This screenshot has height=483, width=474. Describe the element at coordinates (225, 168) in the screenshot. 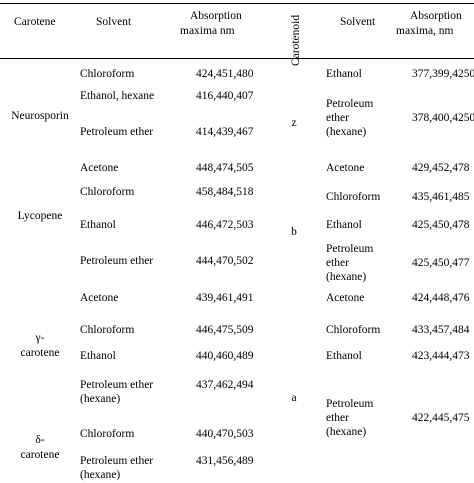

I see `absorption-maxima-cell: 448,474,505` at that location.